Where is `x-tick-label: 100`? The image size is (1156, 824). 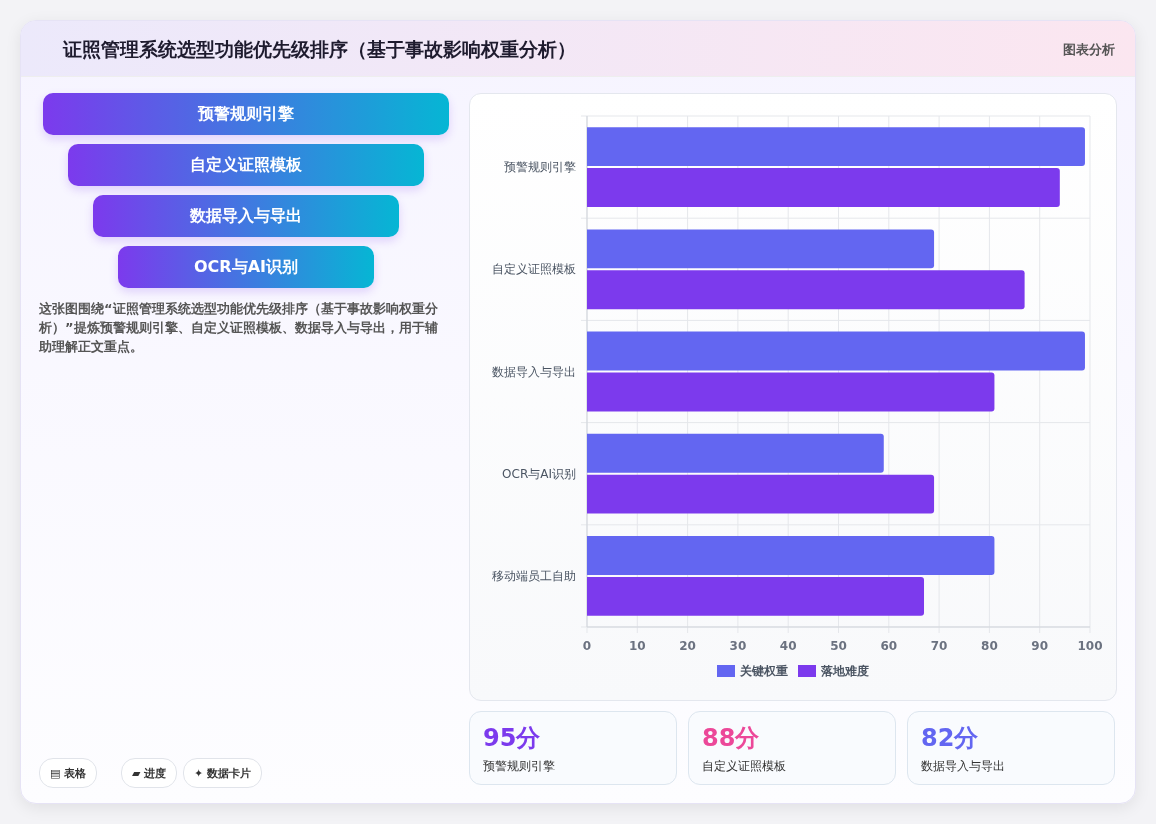
x-tick-label: 100 is located at coordinates (1090, 646).